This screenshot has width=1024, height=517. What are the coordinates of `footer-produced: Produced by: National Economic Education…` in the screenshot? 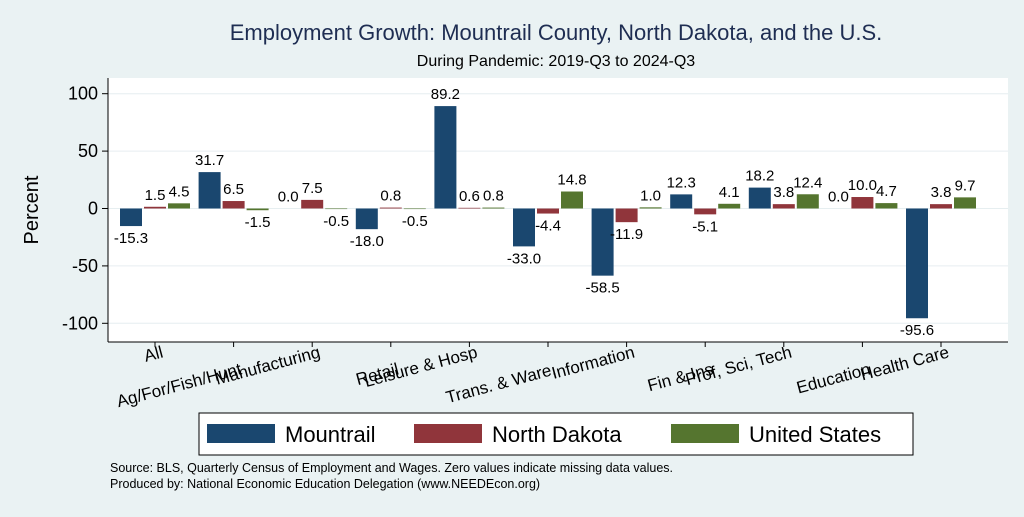 It's located at (325, 484).